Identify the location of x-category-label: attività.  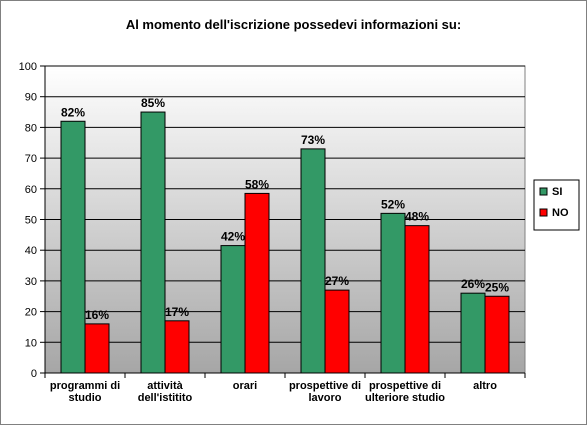
(165, 386).